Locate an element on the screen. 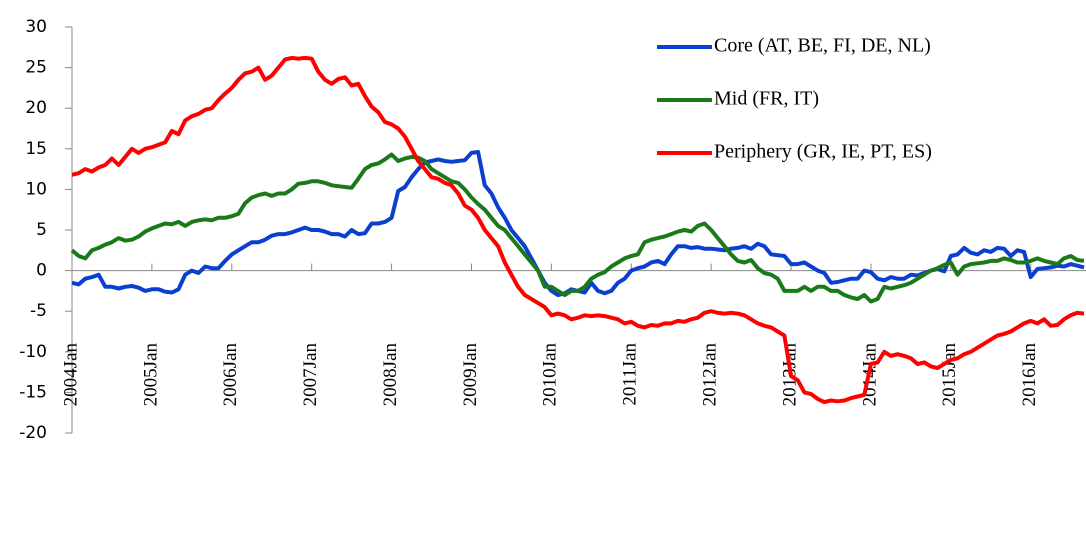  y-tick-label: 25 is located at coordinates (36, 68).